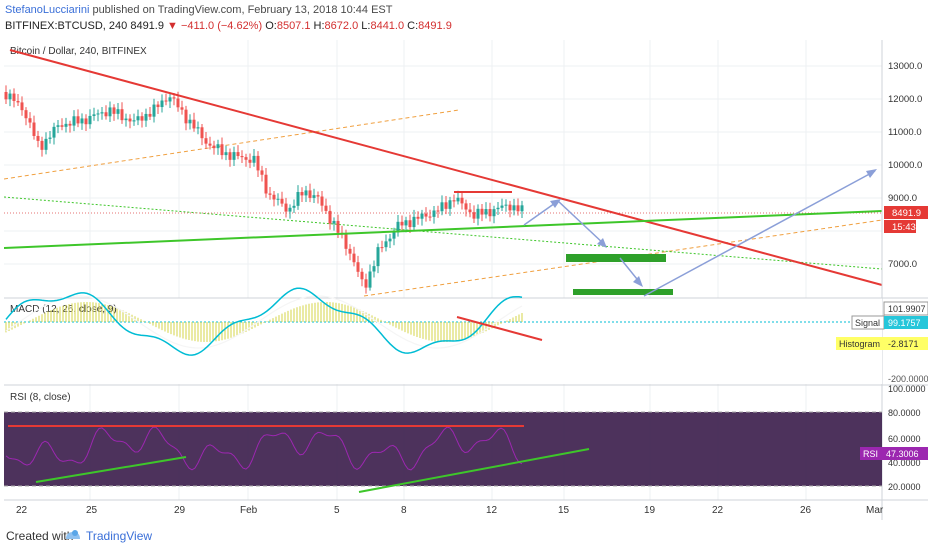 This screenshot has height=550, width=932. Describe the element at coordinates (904, 487) in the screenshot. I see `rsi-tick: 20.0000` at that location.